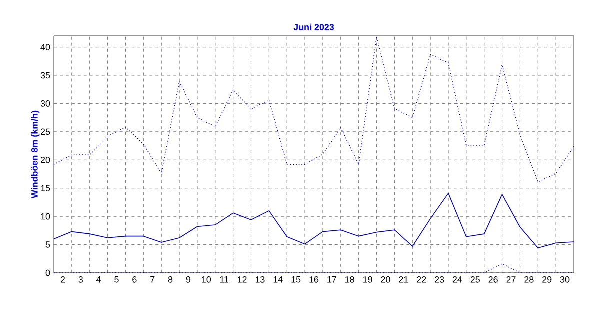  Describe the element at coordinates (439, 279) in the screenshot. I see `x-tick-label: 23` at that location.